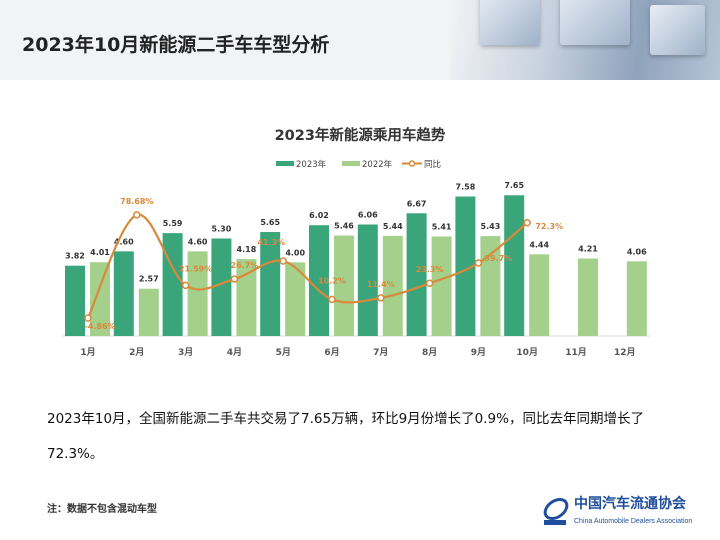 The image size is (720, 540). Describe the element at coordinates (491, 226) in the screenshot. I see `bar-value-label: 5.43` at that location.